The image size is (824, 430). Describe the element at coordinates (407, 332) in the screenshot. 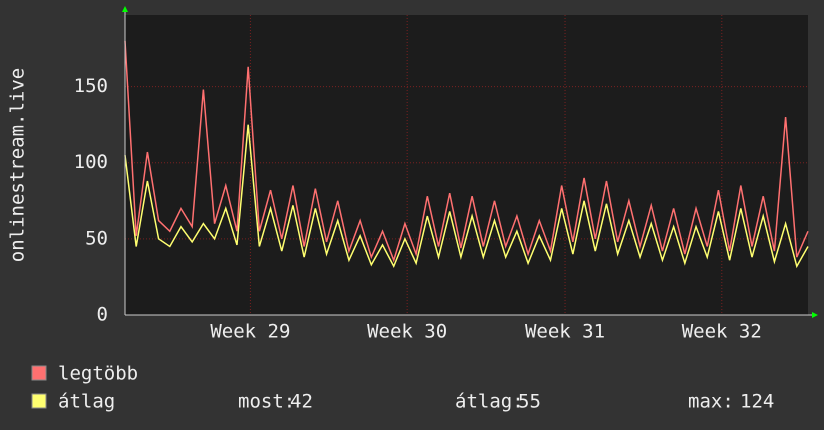

I see `x-tick-label: Week 30` at that location.